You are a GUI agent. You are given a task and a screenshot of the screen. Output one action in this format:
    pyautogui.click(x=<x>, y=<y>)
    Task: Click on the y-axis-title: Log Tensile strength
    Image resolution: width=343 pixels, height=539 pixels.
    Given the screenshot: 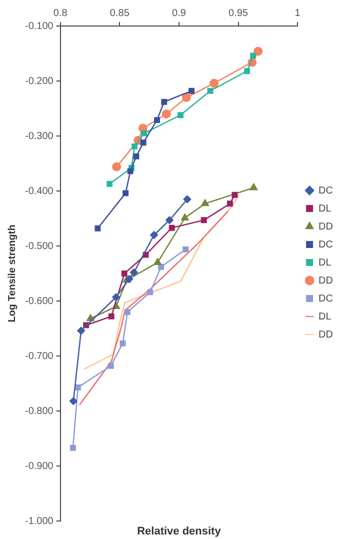 What is the action you would take?
    pyautogui.click(x=12, y=273)
    